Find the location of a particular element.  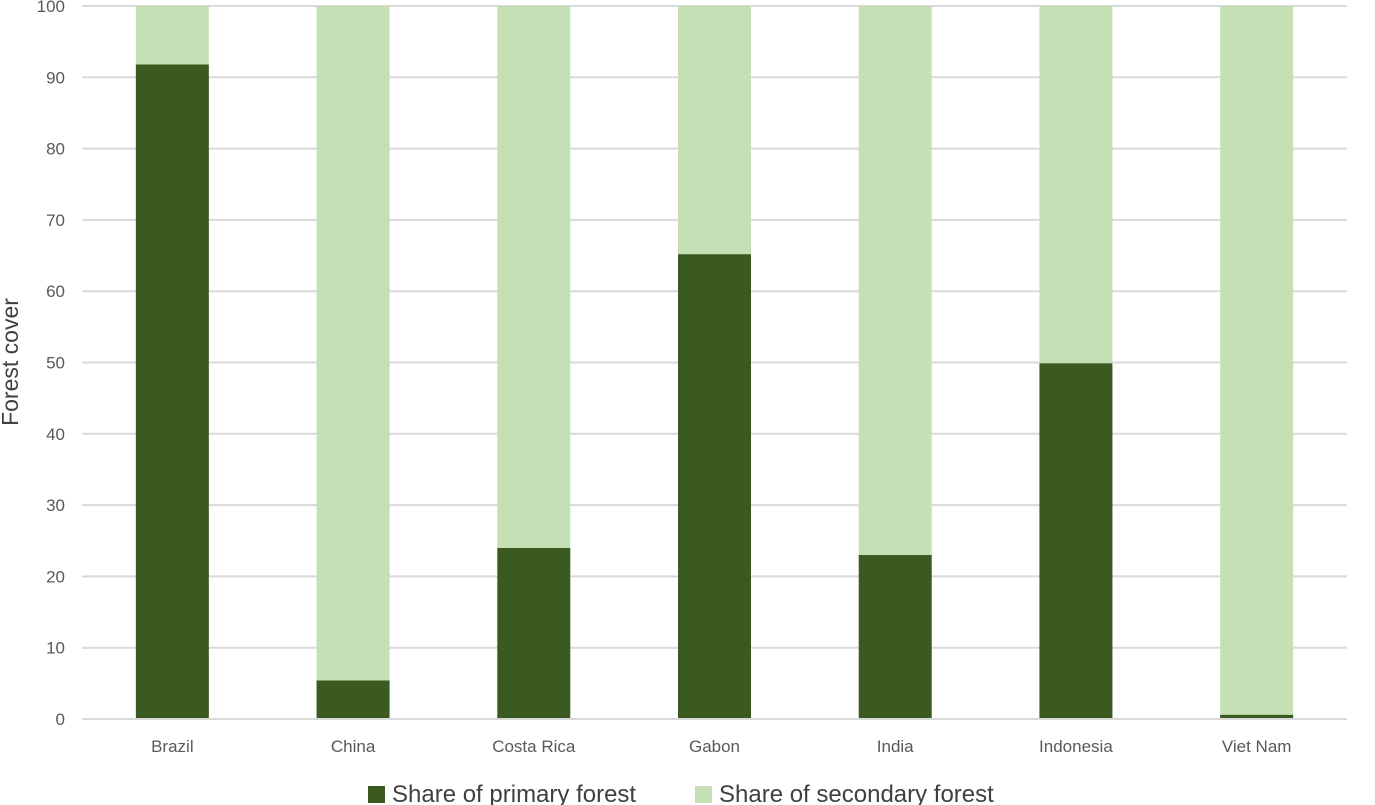

y-tick-label: 90 is located at coordinates (55, 77).